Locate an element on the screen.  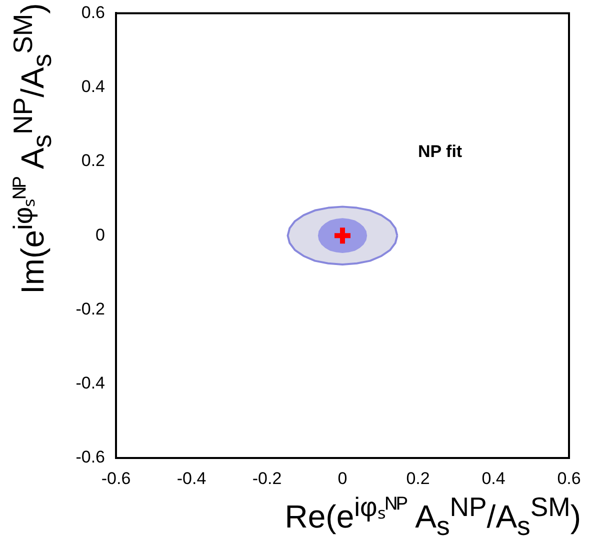
y-tick-label: 0.2 is located at coordinates (93, 160).